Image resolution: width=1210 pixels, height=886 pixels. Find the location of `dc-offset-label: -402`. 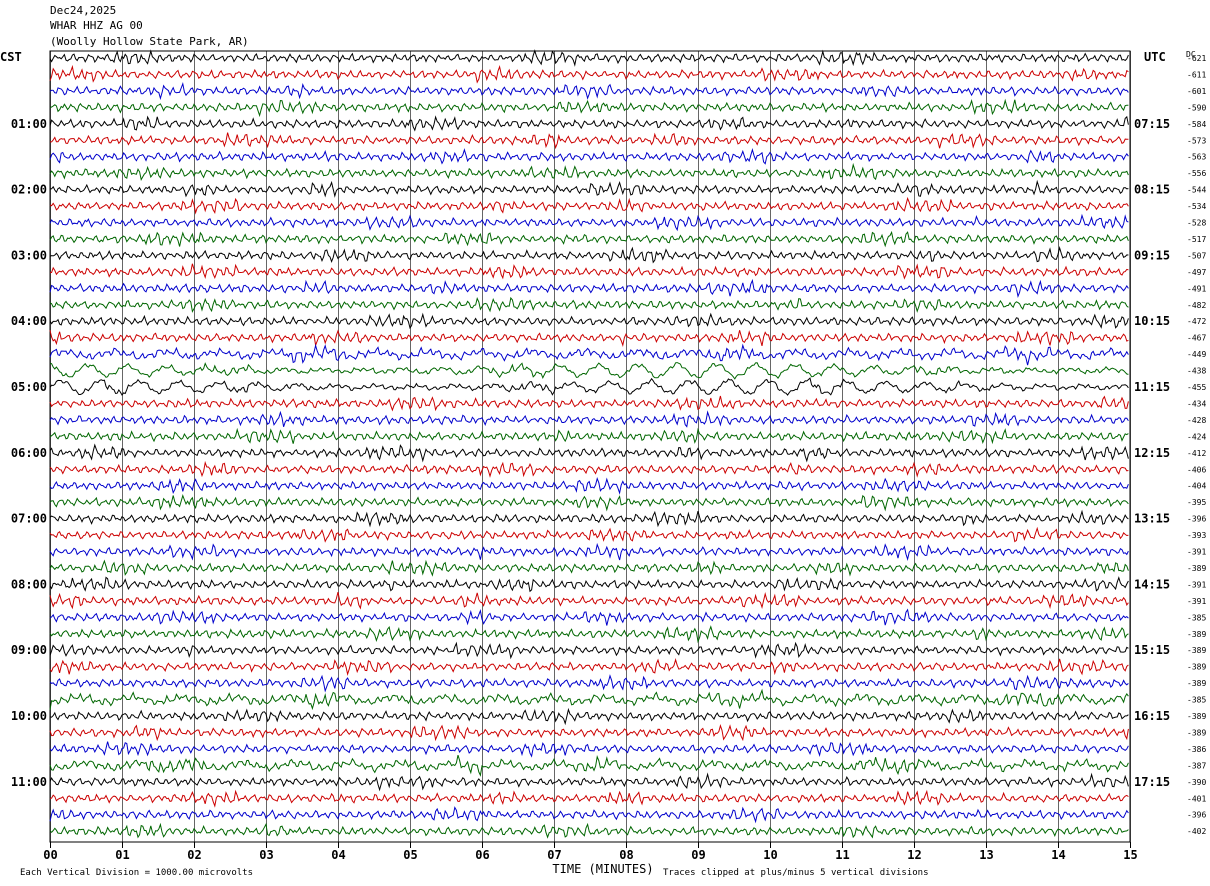

dc-offset-label: -402 is located at coordinates (1196, 831).